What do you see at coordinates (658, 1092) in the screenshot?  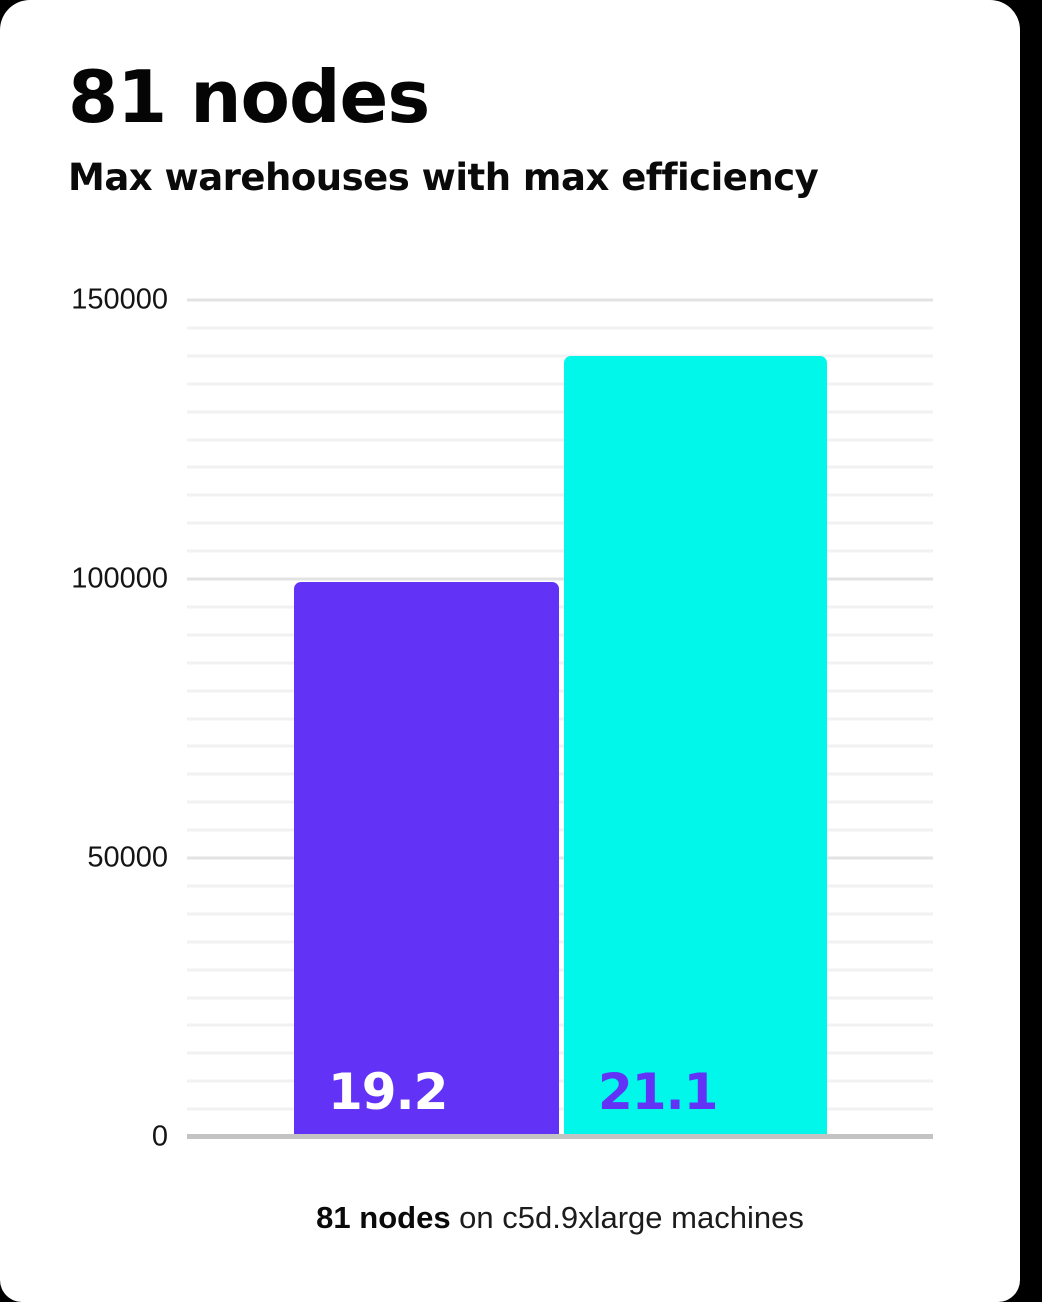 I see `bar-value-label-cyan: 21.1` at bounding box center [658, 1092].